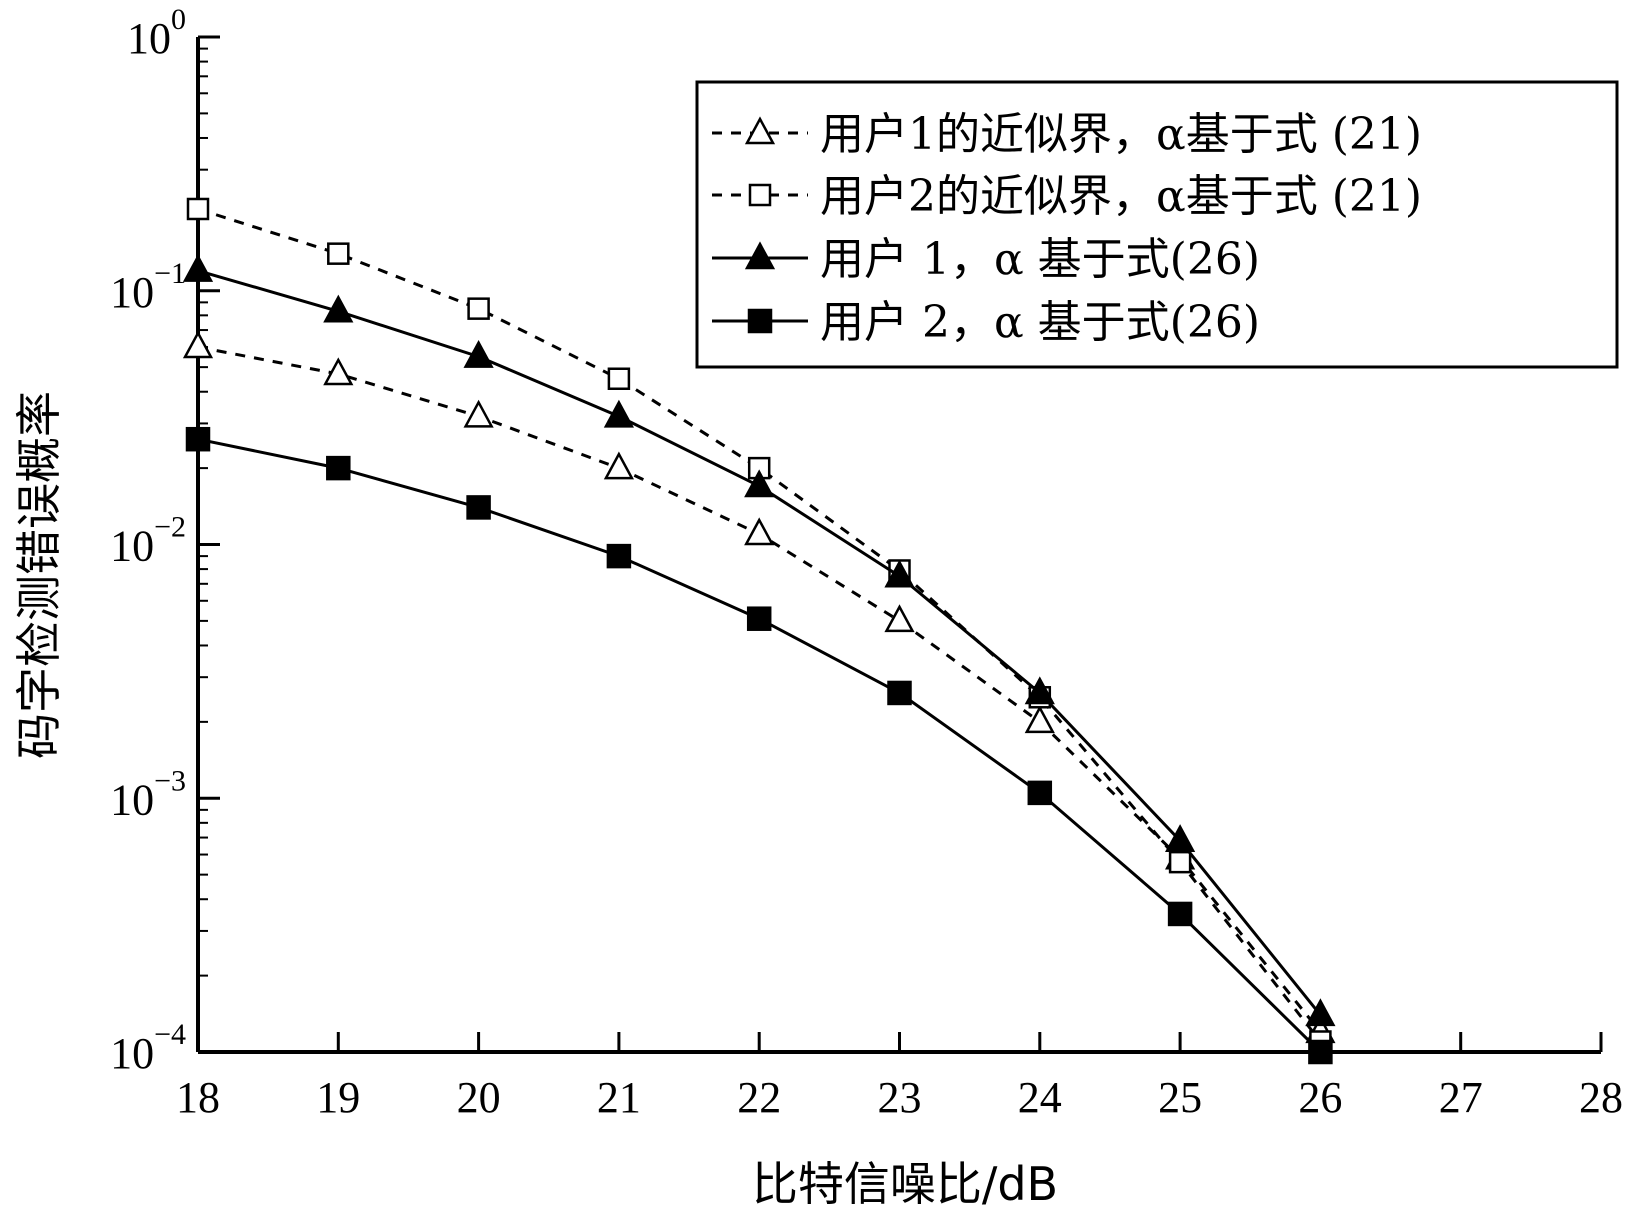 This screenshot has height=1221, width=1631. I want to click on y-tick-label: 10⁻³, so click(148, 794).